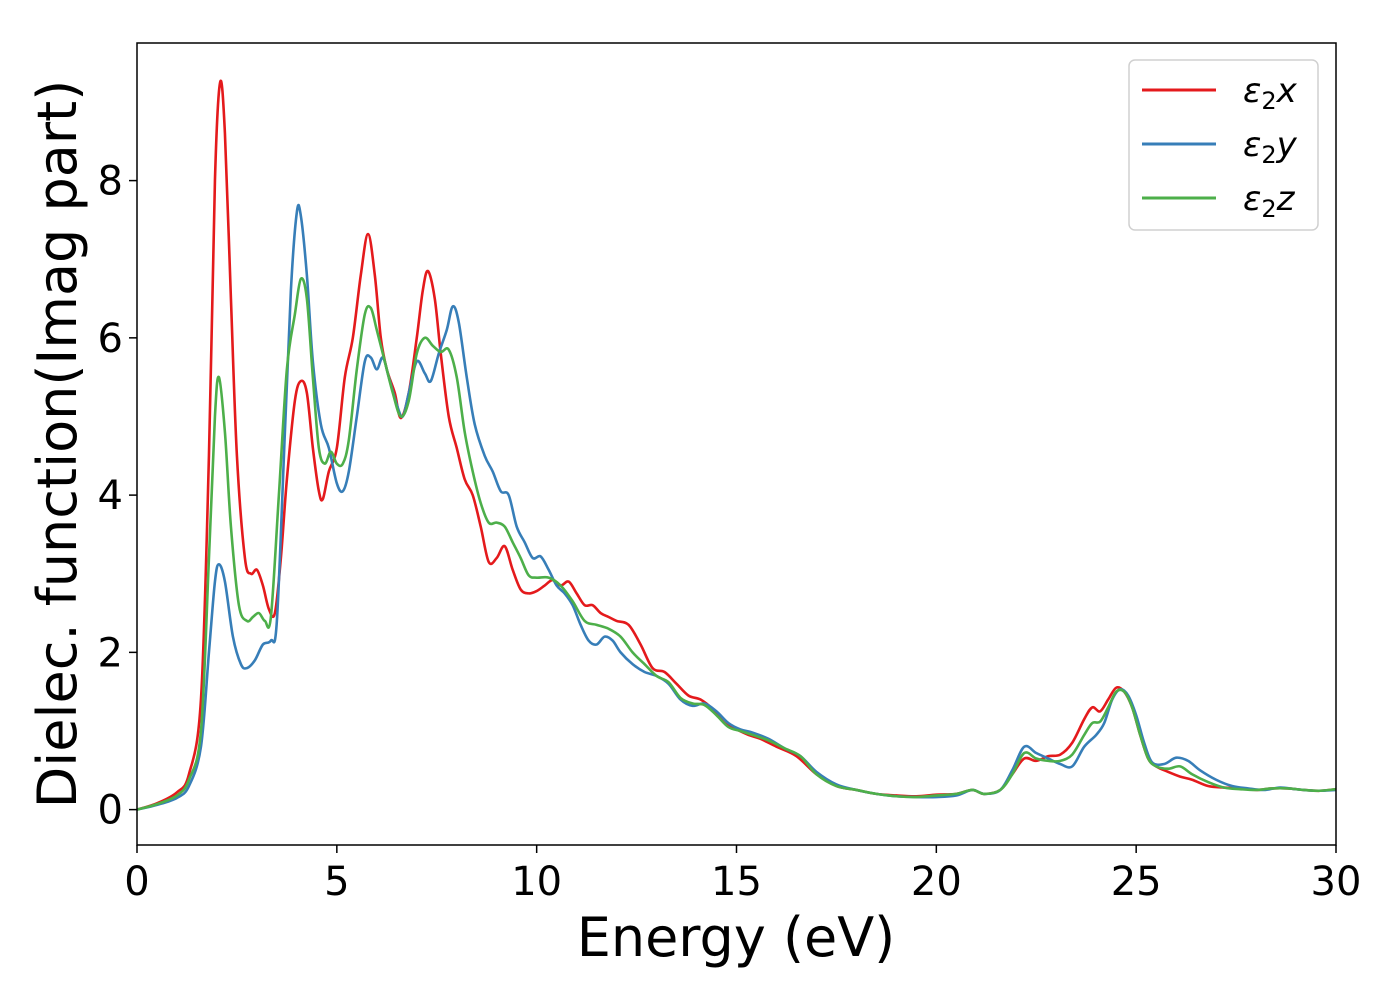 The width and height of the screenshot is (1400, 1000). Describe the element at coordinates (136, 882) in the screenshot. I see `x-tick-label: 0` at that location.